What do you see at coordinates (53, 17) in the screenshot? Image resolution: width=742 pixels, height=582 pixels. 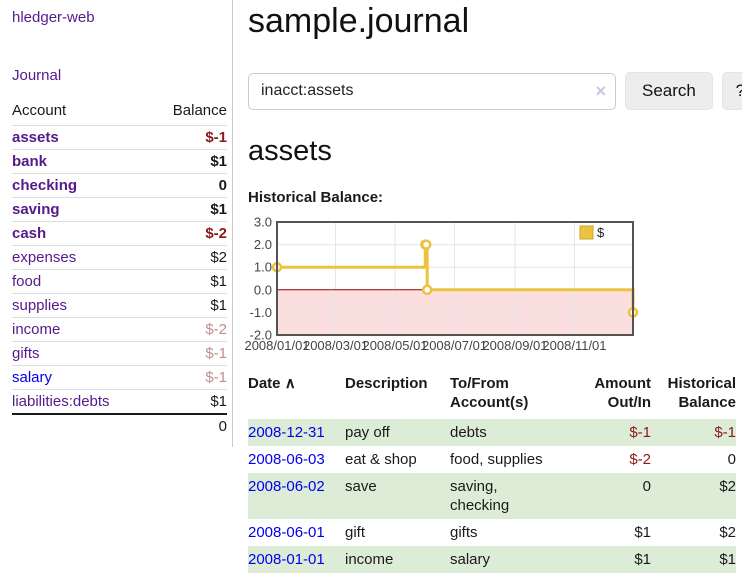 I see `app-brand: hledger-web` at bounding box center [53, 17].